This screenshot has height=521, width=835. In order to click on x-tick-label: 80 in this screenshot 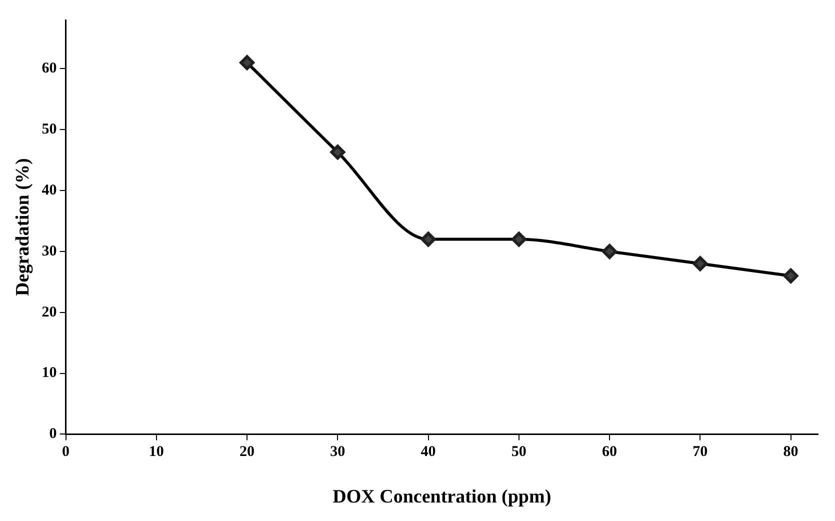, I will do `click(790, 452)`.